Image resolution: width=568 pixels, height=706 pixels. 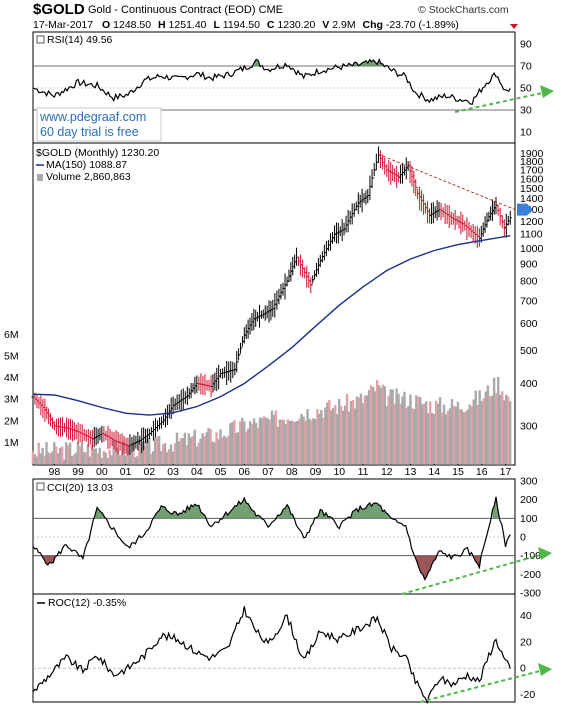 I want to click on x-tick-label: 07, so click(x=268, y=472).